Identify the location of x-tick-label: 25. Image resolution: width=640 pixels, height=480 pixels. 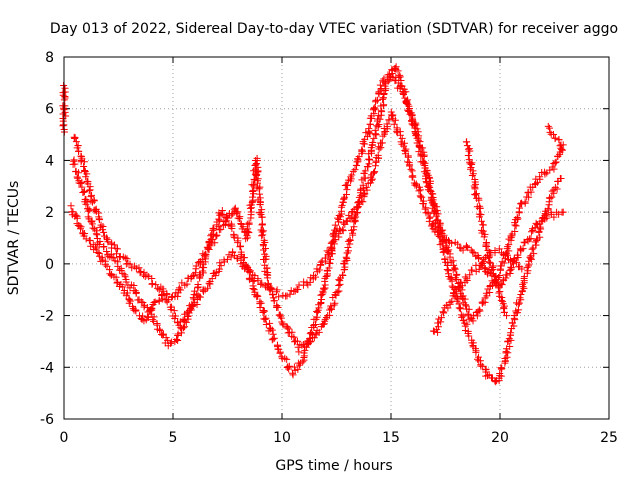
(609, 438).